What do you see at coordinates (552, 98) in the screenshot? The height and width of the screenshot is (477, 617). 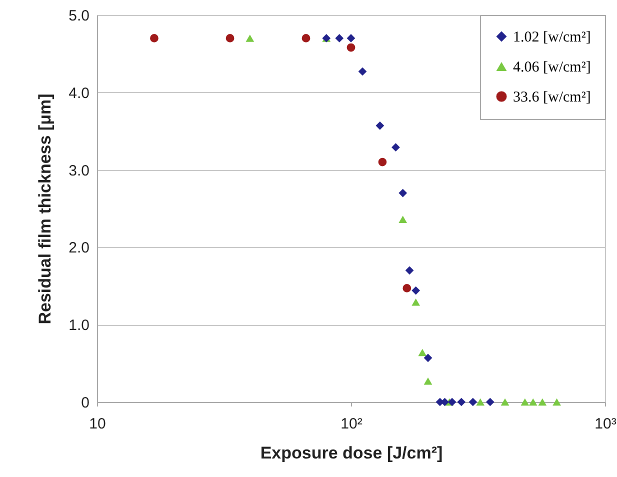 I see `legend-label: 33.6 [w/cm²]` at bounding box center [552, 98].